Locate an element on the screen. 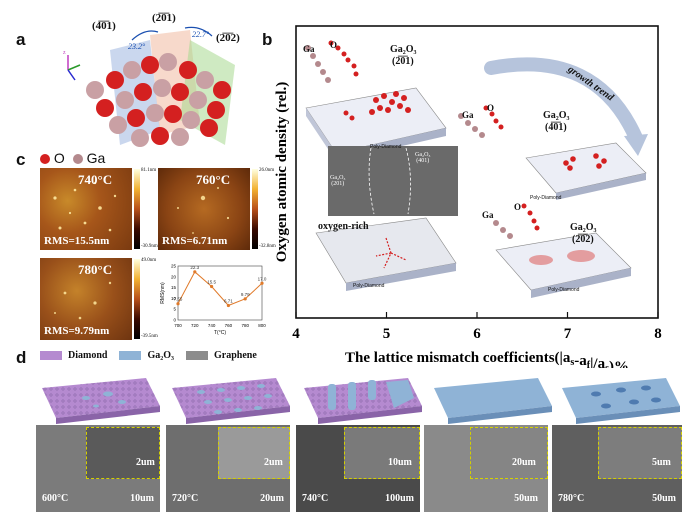  panel-label-c: c is located at coordinates (21, 159).